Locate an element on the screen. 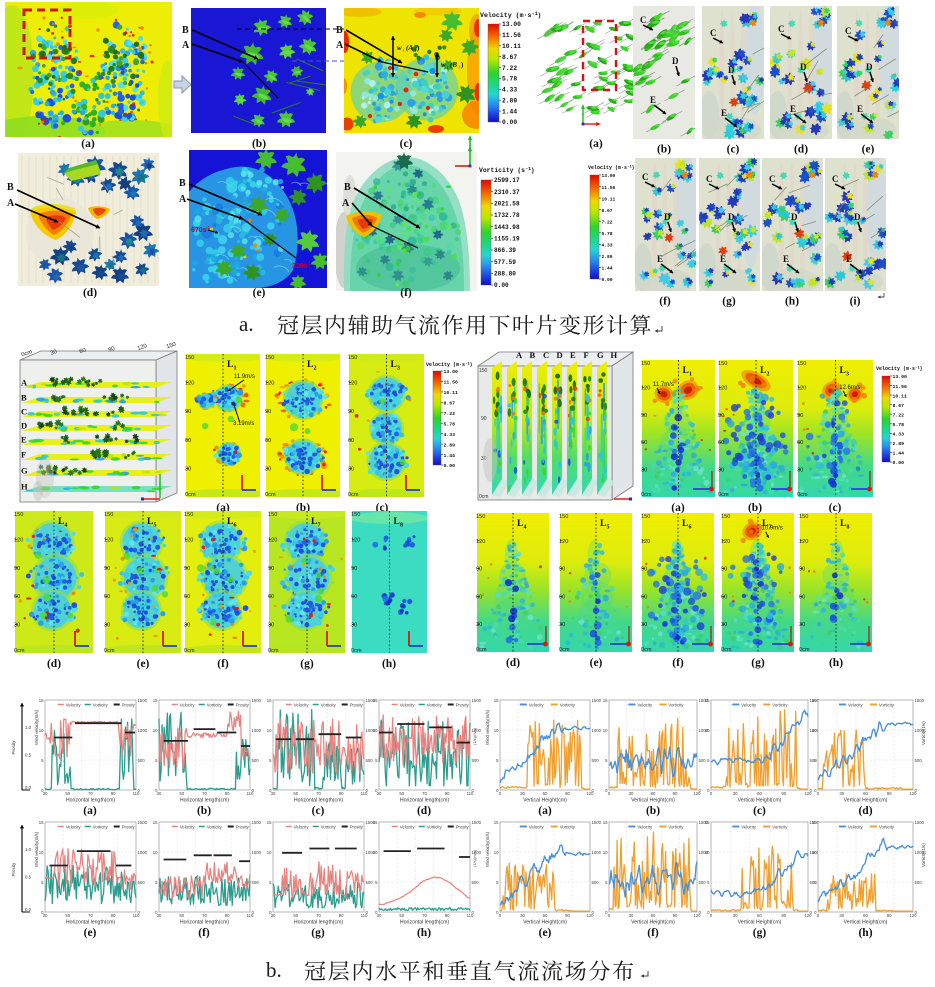 The image size is (935, 987). svg-text: 1443.98 is located at coordinates (507, 227).